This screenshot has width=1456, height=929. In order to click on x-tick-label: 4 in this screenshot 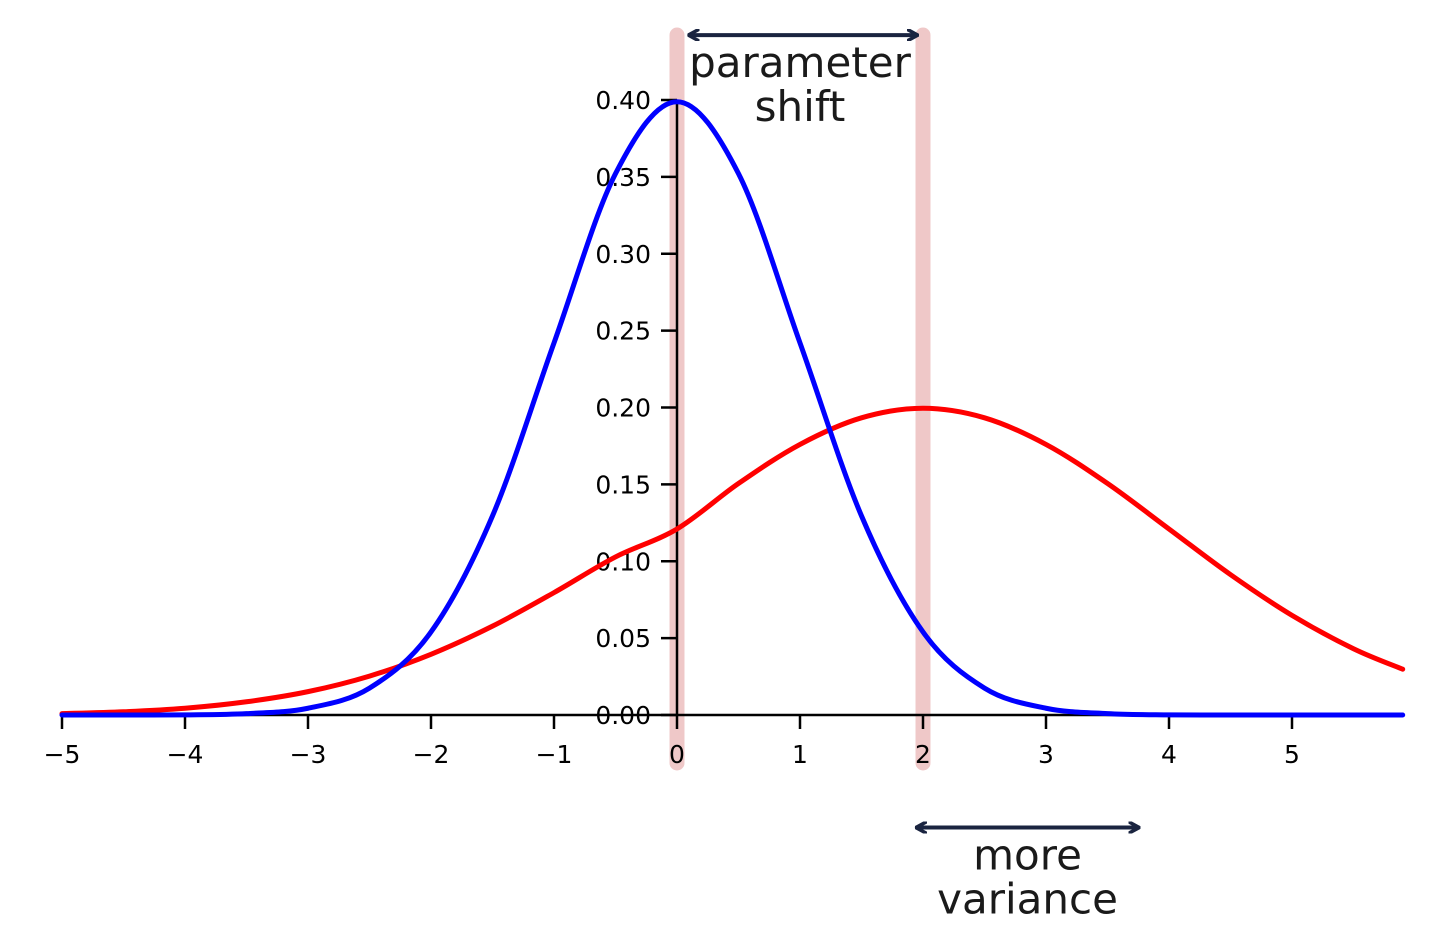, I will do `click(1169, 754)`.